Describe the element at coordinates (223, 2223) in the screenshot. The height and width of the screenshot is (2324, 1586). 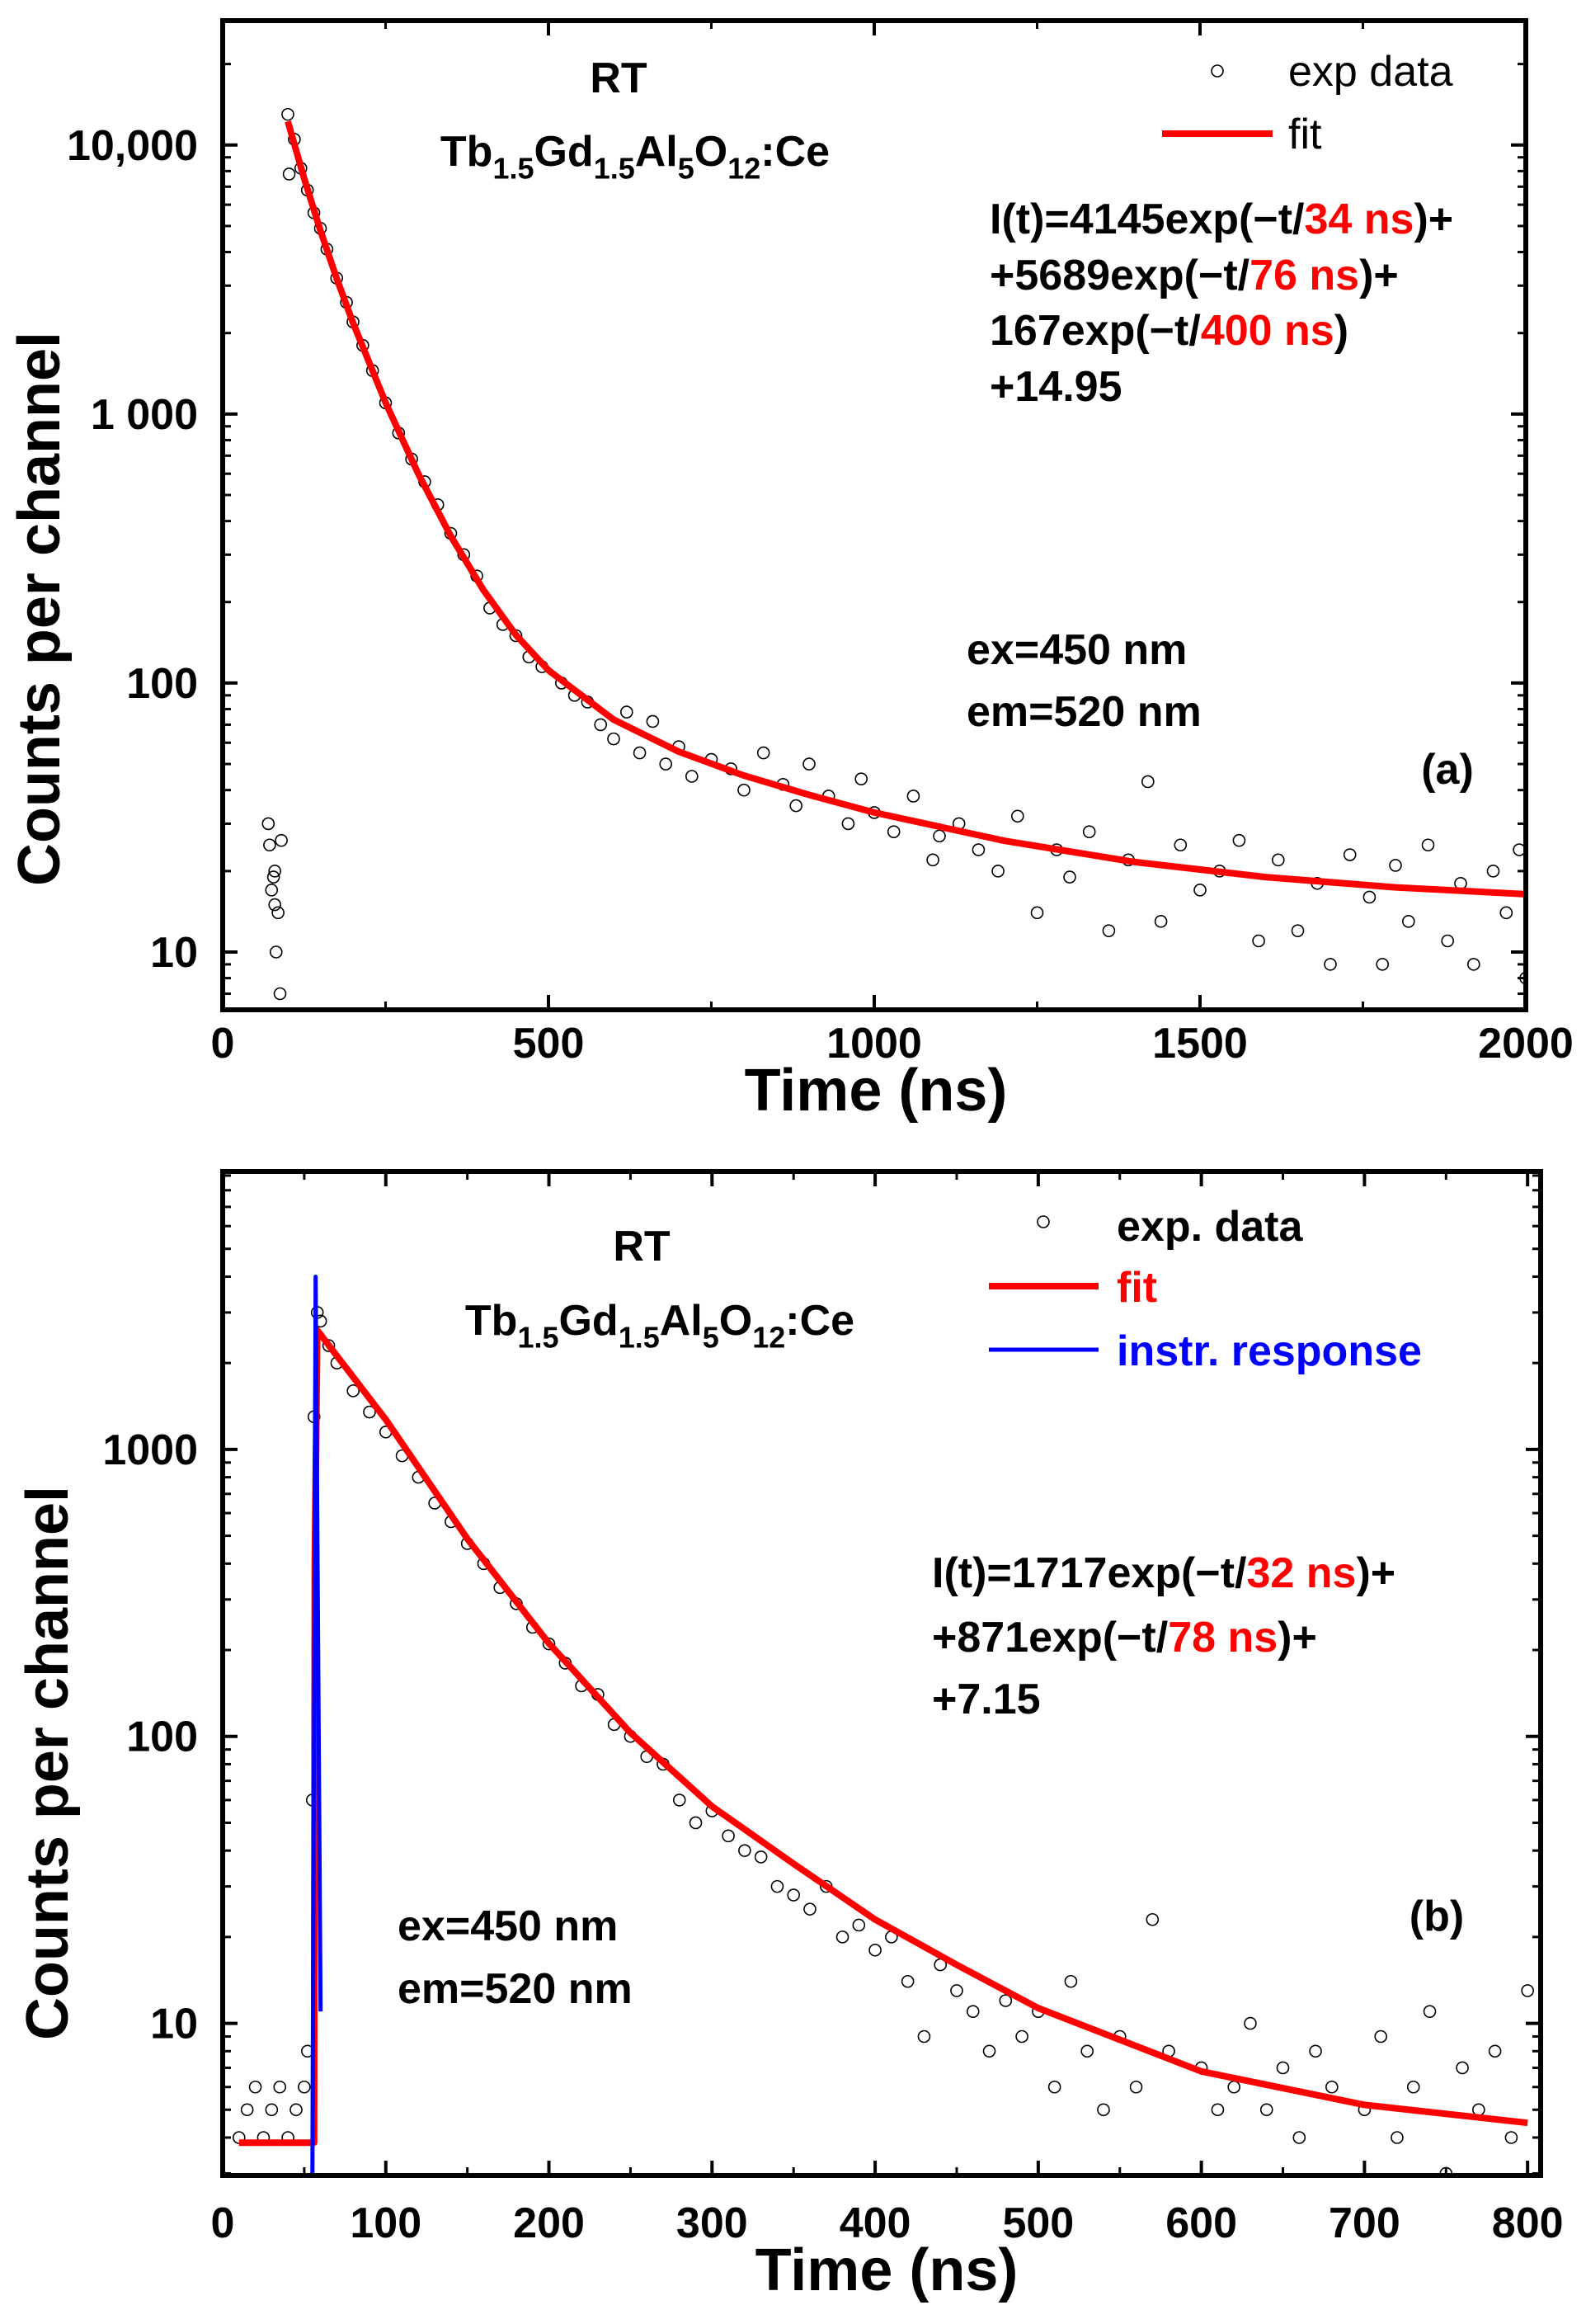
I see `x-tick-label: 0` at that location.